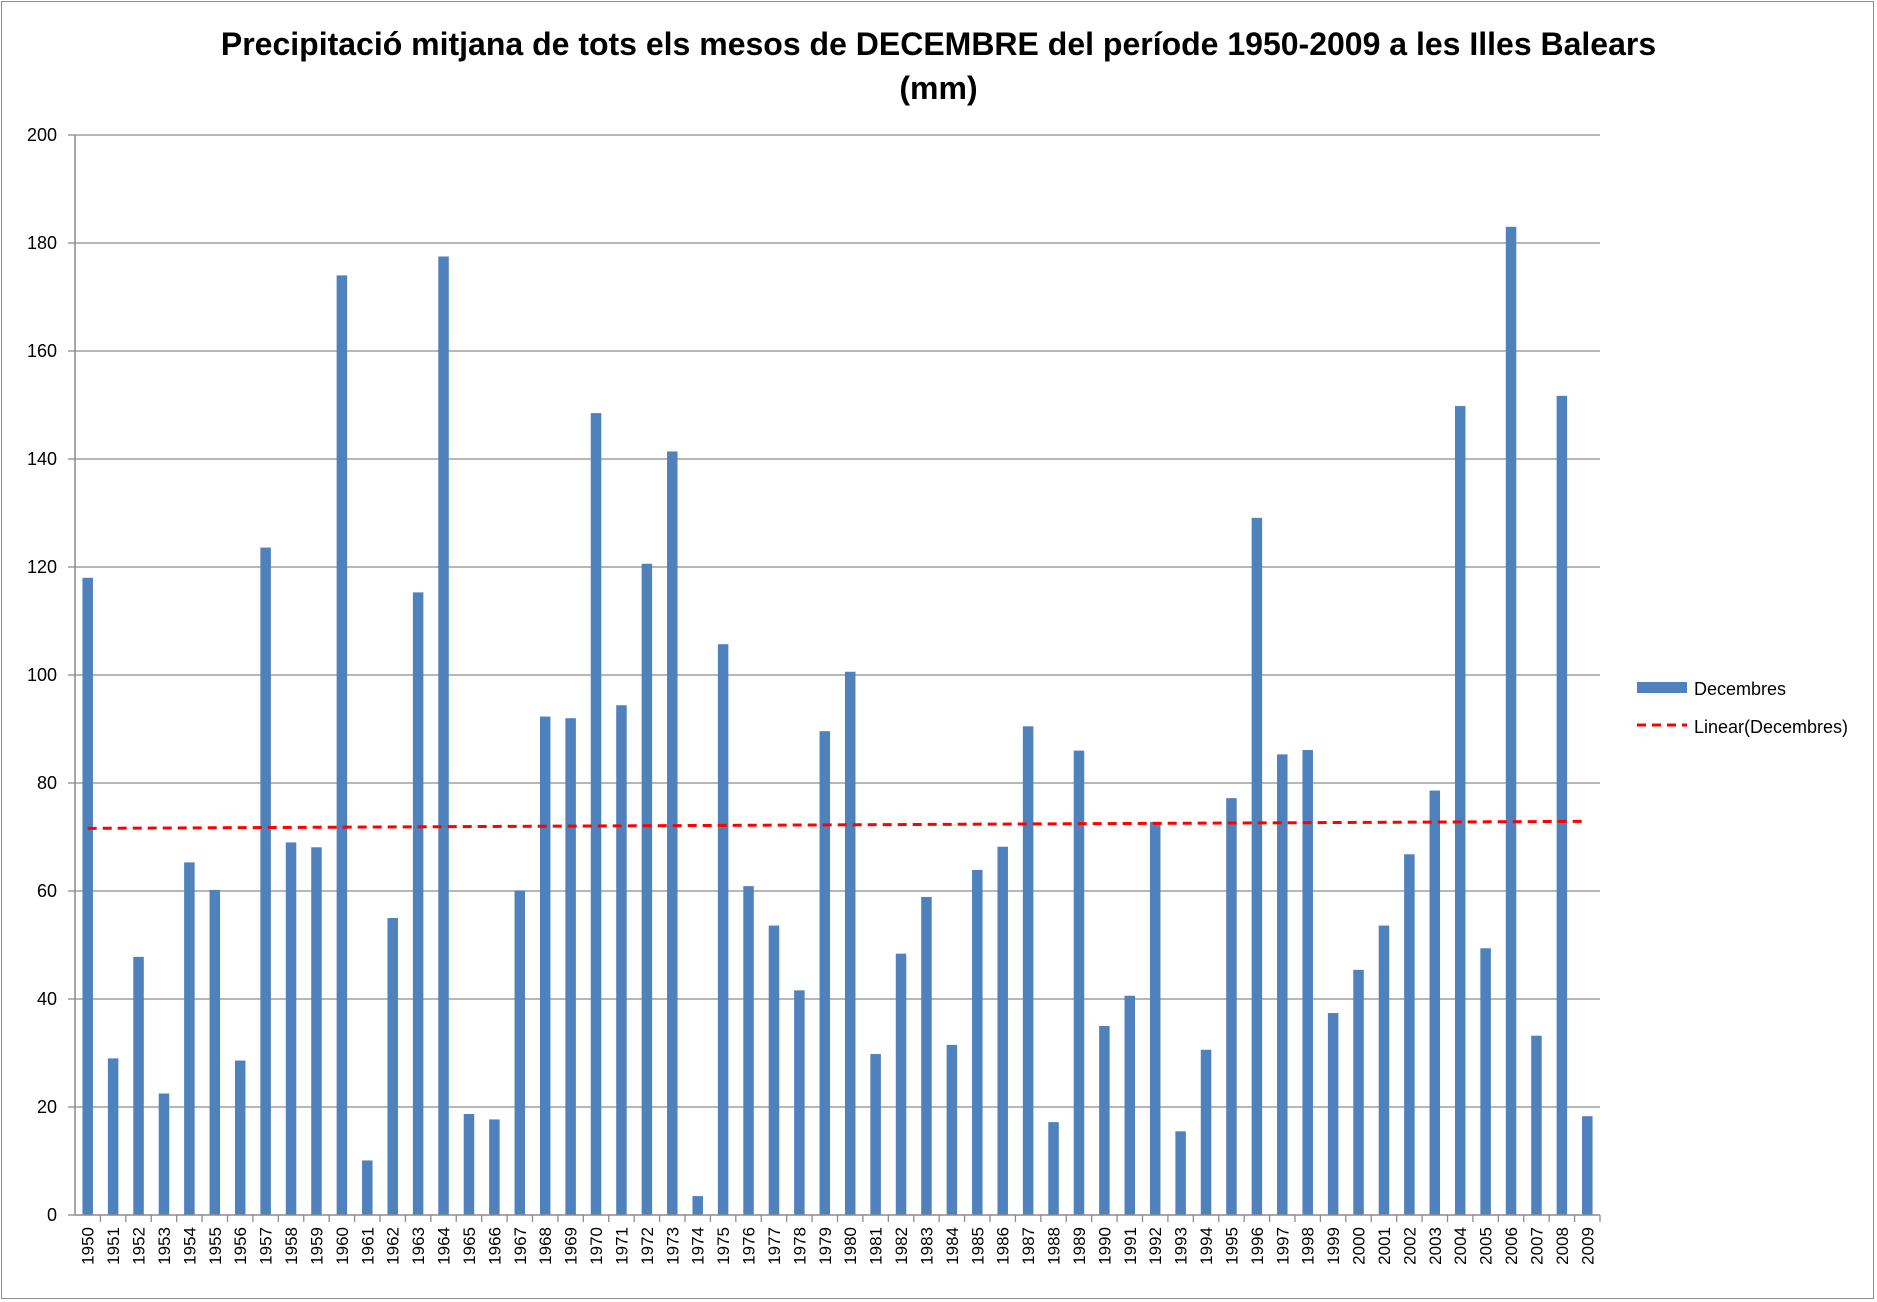 The height and width of the screenshot is (1302, 1877). What do you see at coordinates (952, 1129) in the screenshot?
I see `bar-1984` at bounding box center [952, 1129].